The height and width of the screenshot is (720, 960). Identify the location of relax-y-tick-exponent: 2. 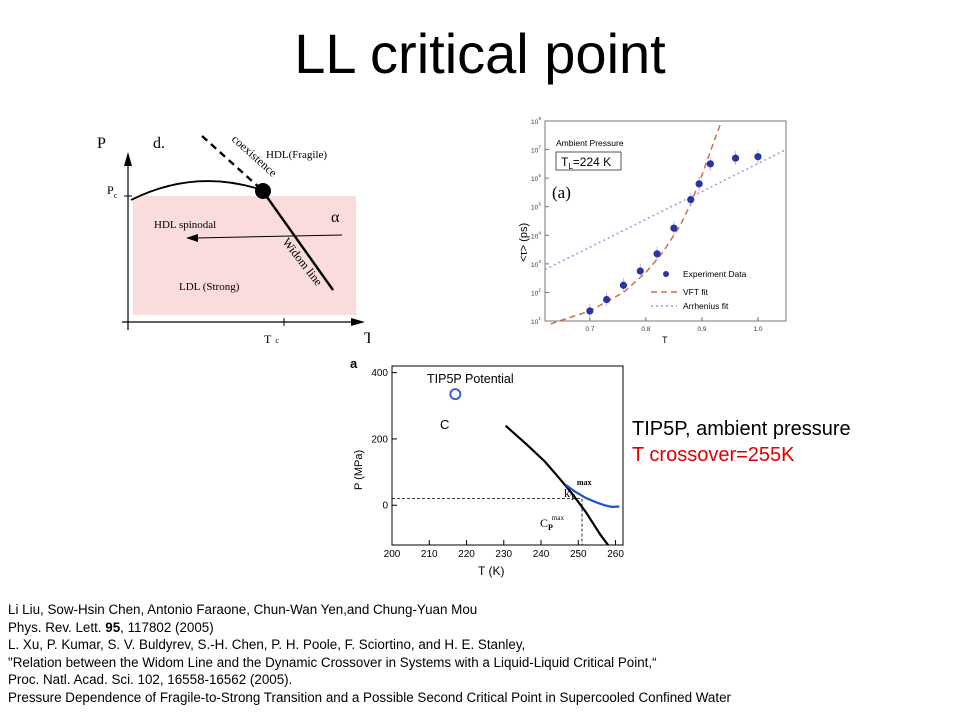
(540, 289).